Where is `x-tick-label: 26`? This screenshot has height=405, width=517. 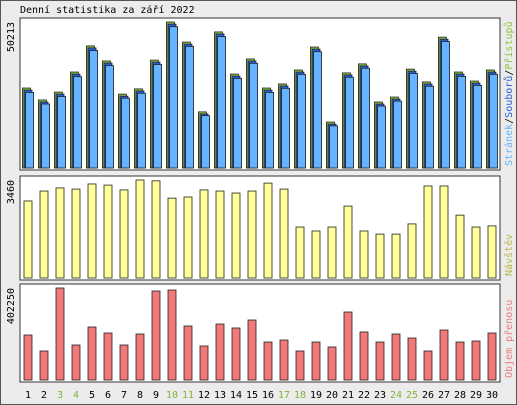 x-tick-label: 26 is located at coordinates (428, 395).